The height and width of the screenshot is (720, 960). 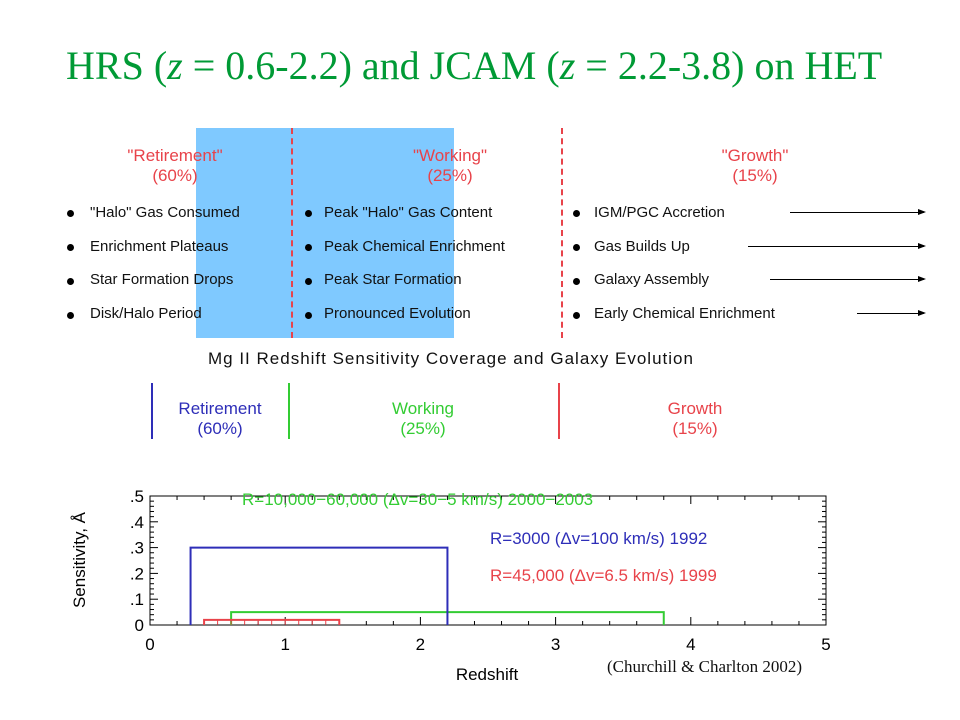 What do you see at coordinates (755, 155) in the screenshot?
I see `growth-heading-label: "Growth"` at bounding box center [755, 155].